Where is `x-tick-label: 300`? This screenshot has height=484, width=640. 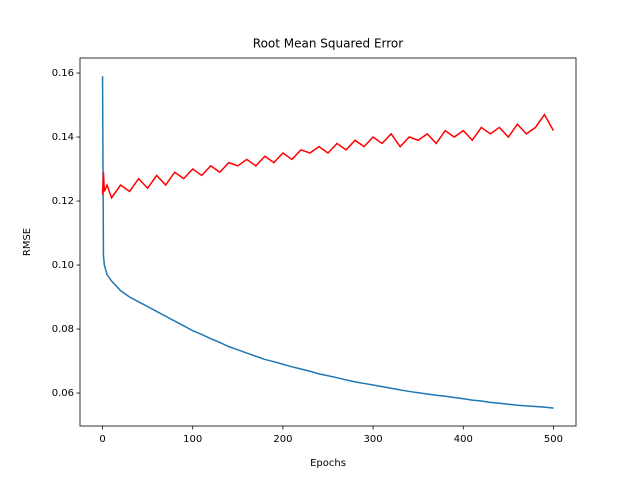 x-tick-label: 300 is located at coordinates (373, 439).